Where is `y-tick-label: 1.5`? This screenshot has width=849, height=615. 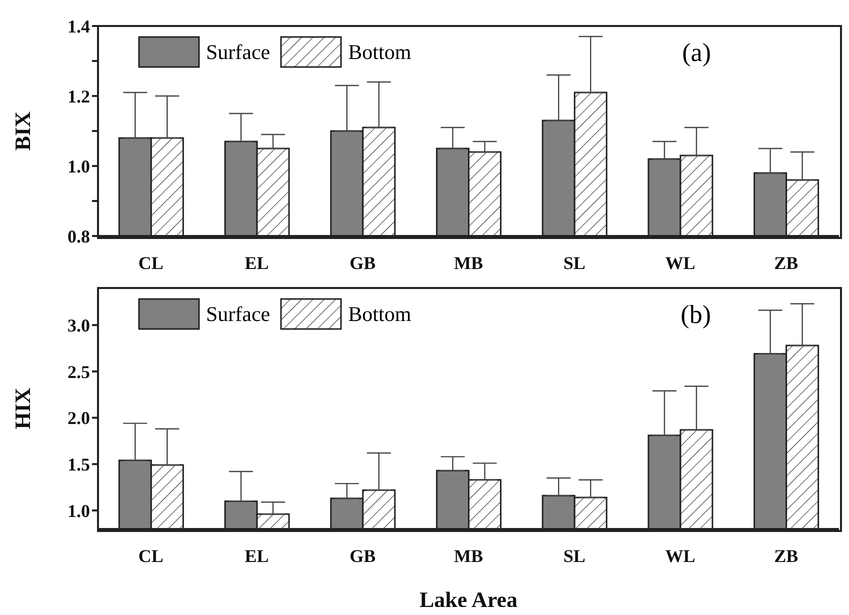 y-tick-label: 1.5 is located at coordinates (79, 464).